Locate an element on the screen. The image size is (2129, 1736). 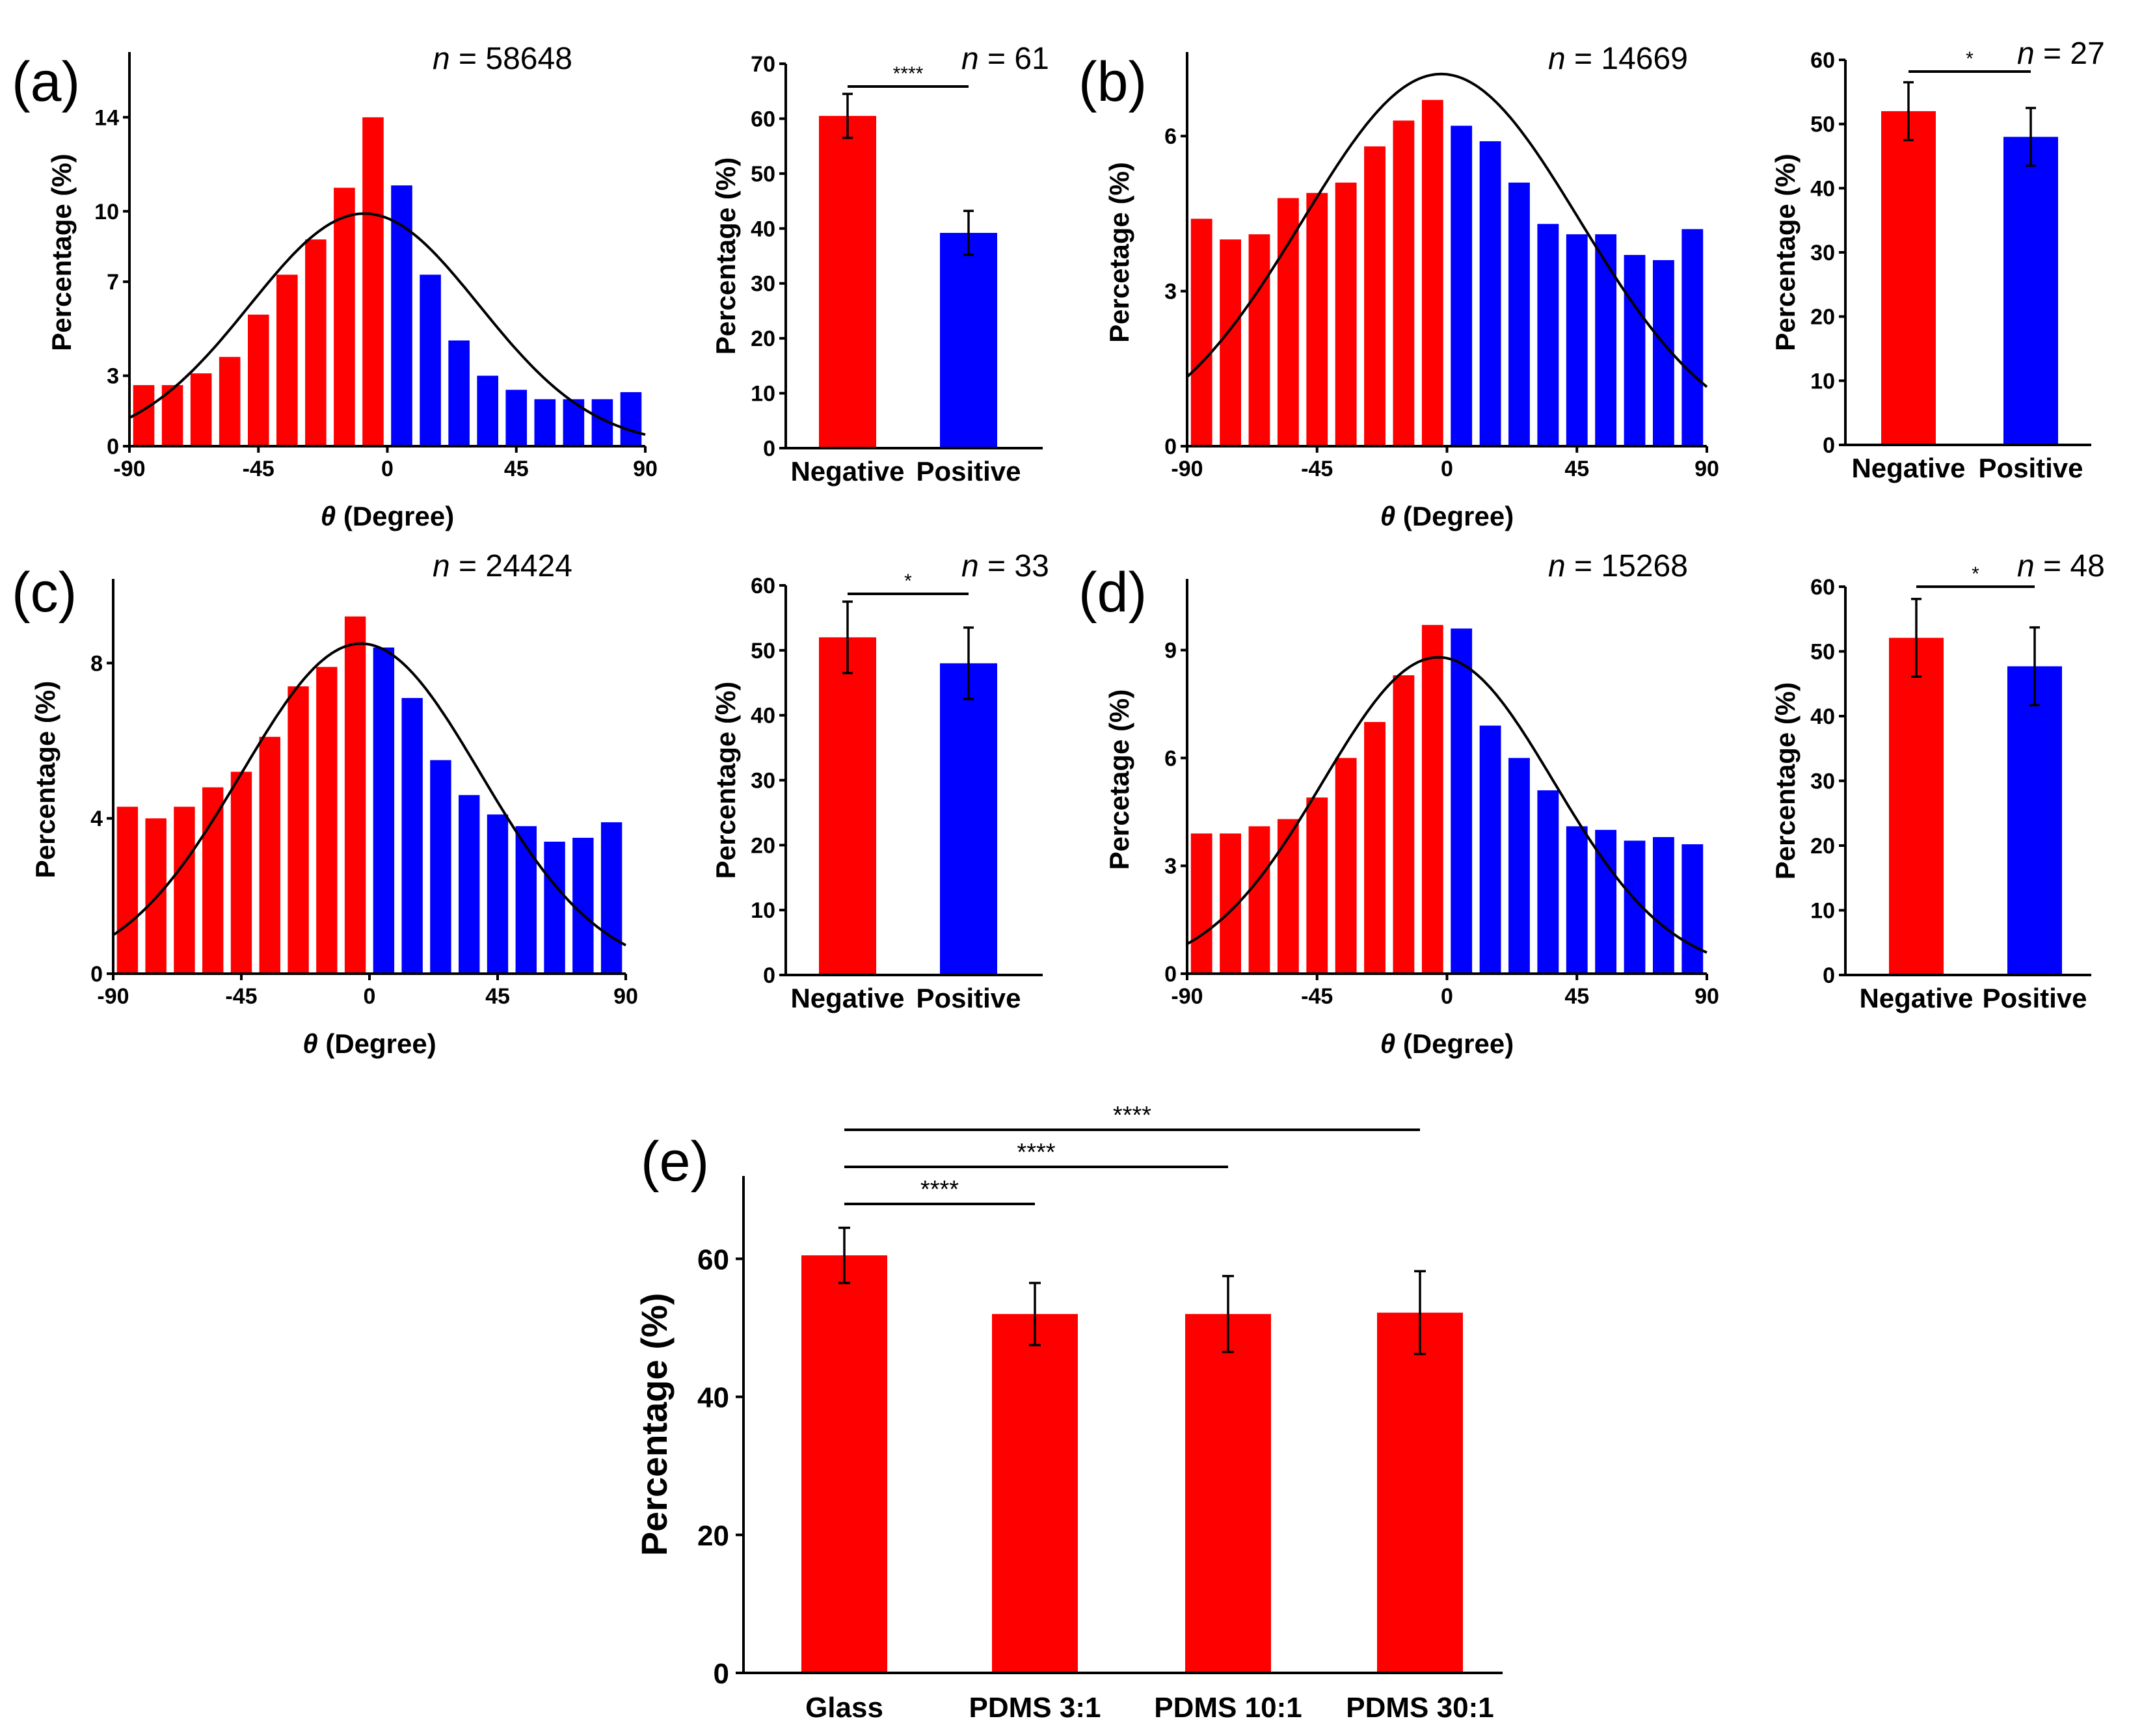
y-tick-label: 30 is located at coordinates (763, 781).